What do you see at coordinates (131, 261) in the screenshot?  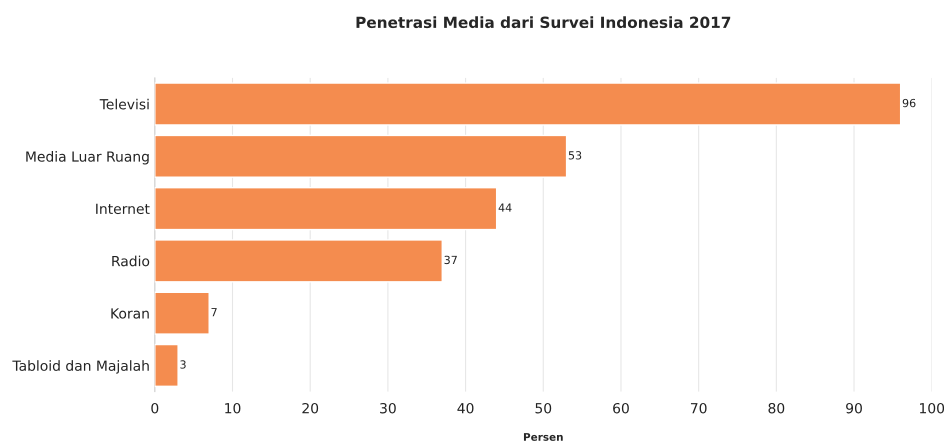 I see `y-tick-label: Radio` at bounding box center [131, 261].